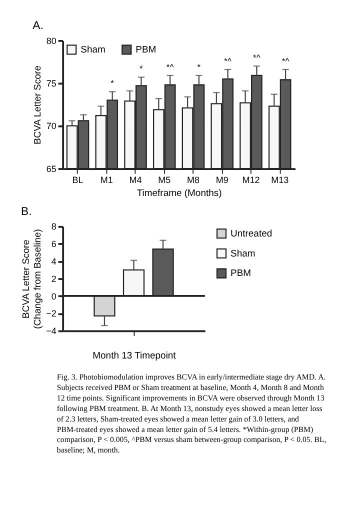  I want to click on x-tick-label: M13, so click(280, 180).